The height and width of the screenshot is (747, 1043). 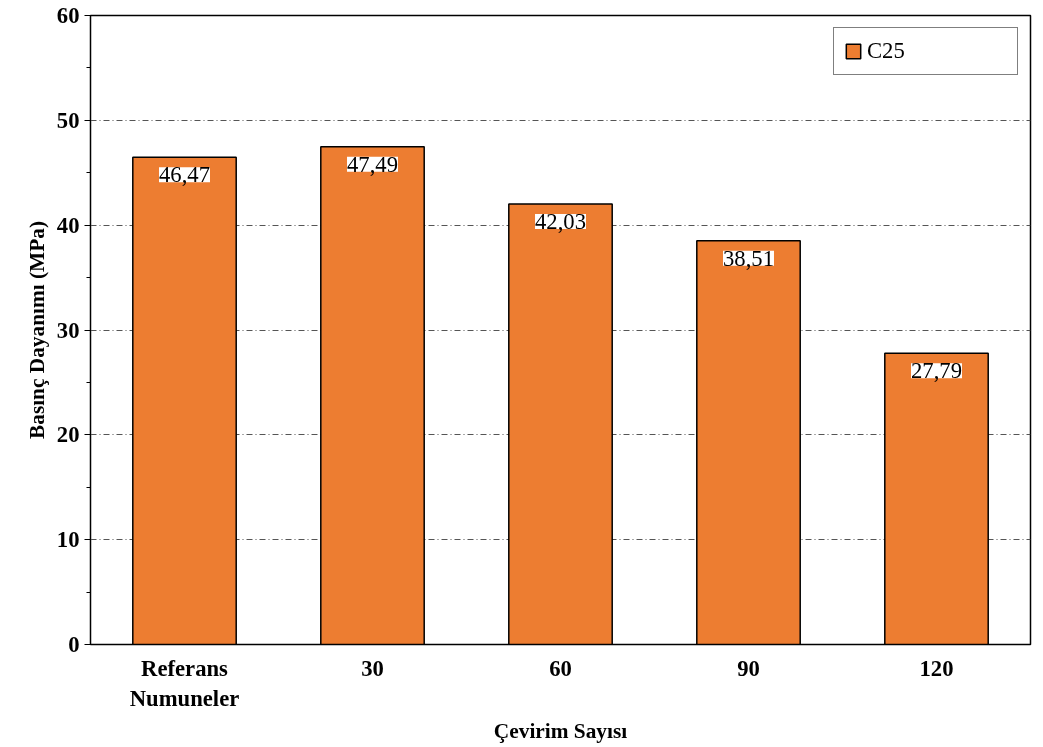 I want to click on x-tick-label: 120, so click(x=936, y=668).